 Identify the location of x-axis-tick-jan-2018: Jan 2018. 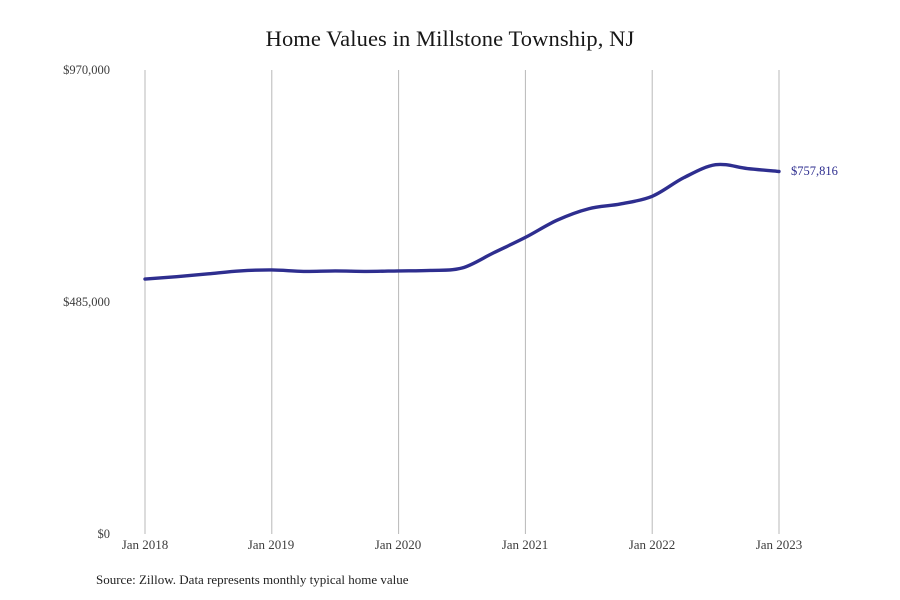
(145, 544).